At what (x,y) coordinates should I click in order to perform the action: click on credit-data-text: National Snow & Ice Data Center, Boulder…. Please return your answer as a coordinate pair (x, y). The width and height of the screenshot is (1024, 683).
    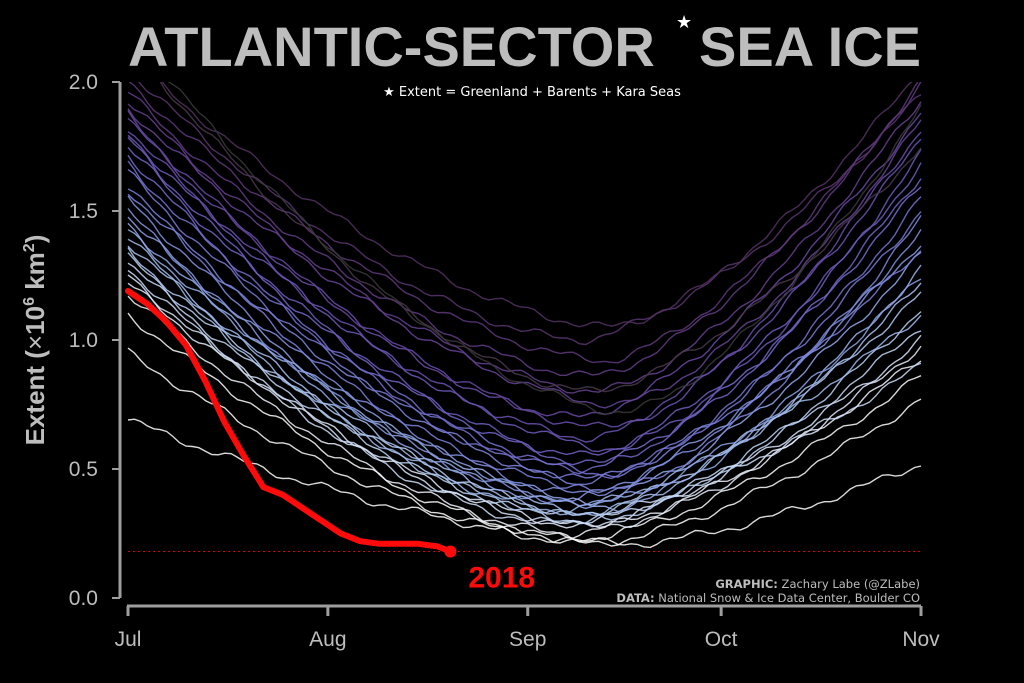
    Looking at the image, I should click on (787, 598).